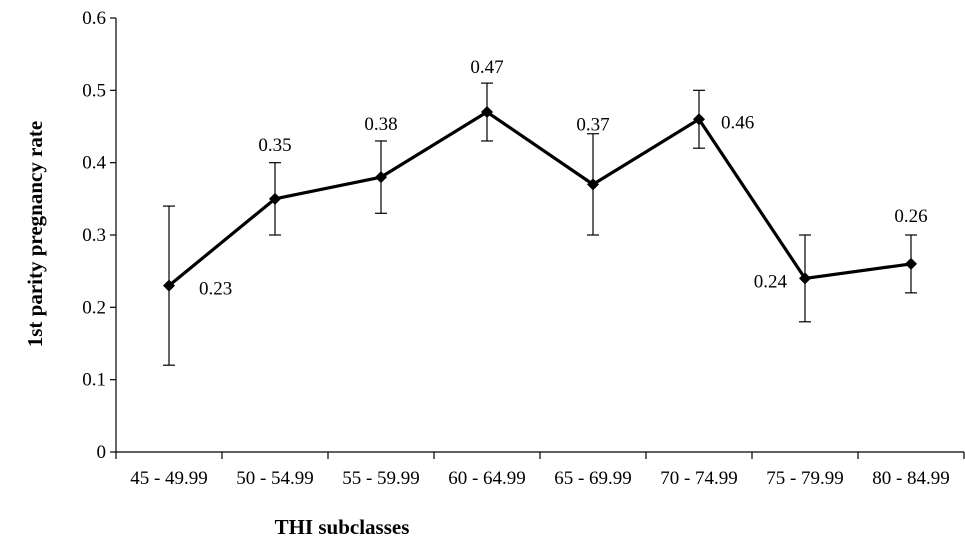 The image size is (965, 548). Describe the element at coordinates (94, 90) in the screenshot. I see `y-tick-label: 0.5` at that location.